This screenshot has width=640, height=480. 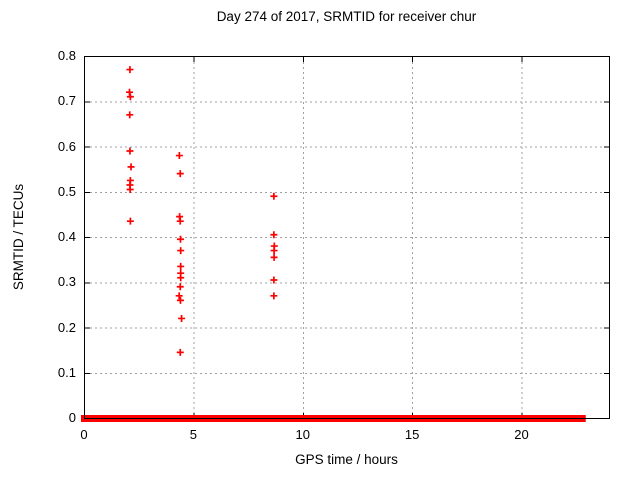 I want to click on x-tick-label: 10, so click(x=302, y=434).